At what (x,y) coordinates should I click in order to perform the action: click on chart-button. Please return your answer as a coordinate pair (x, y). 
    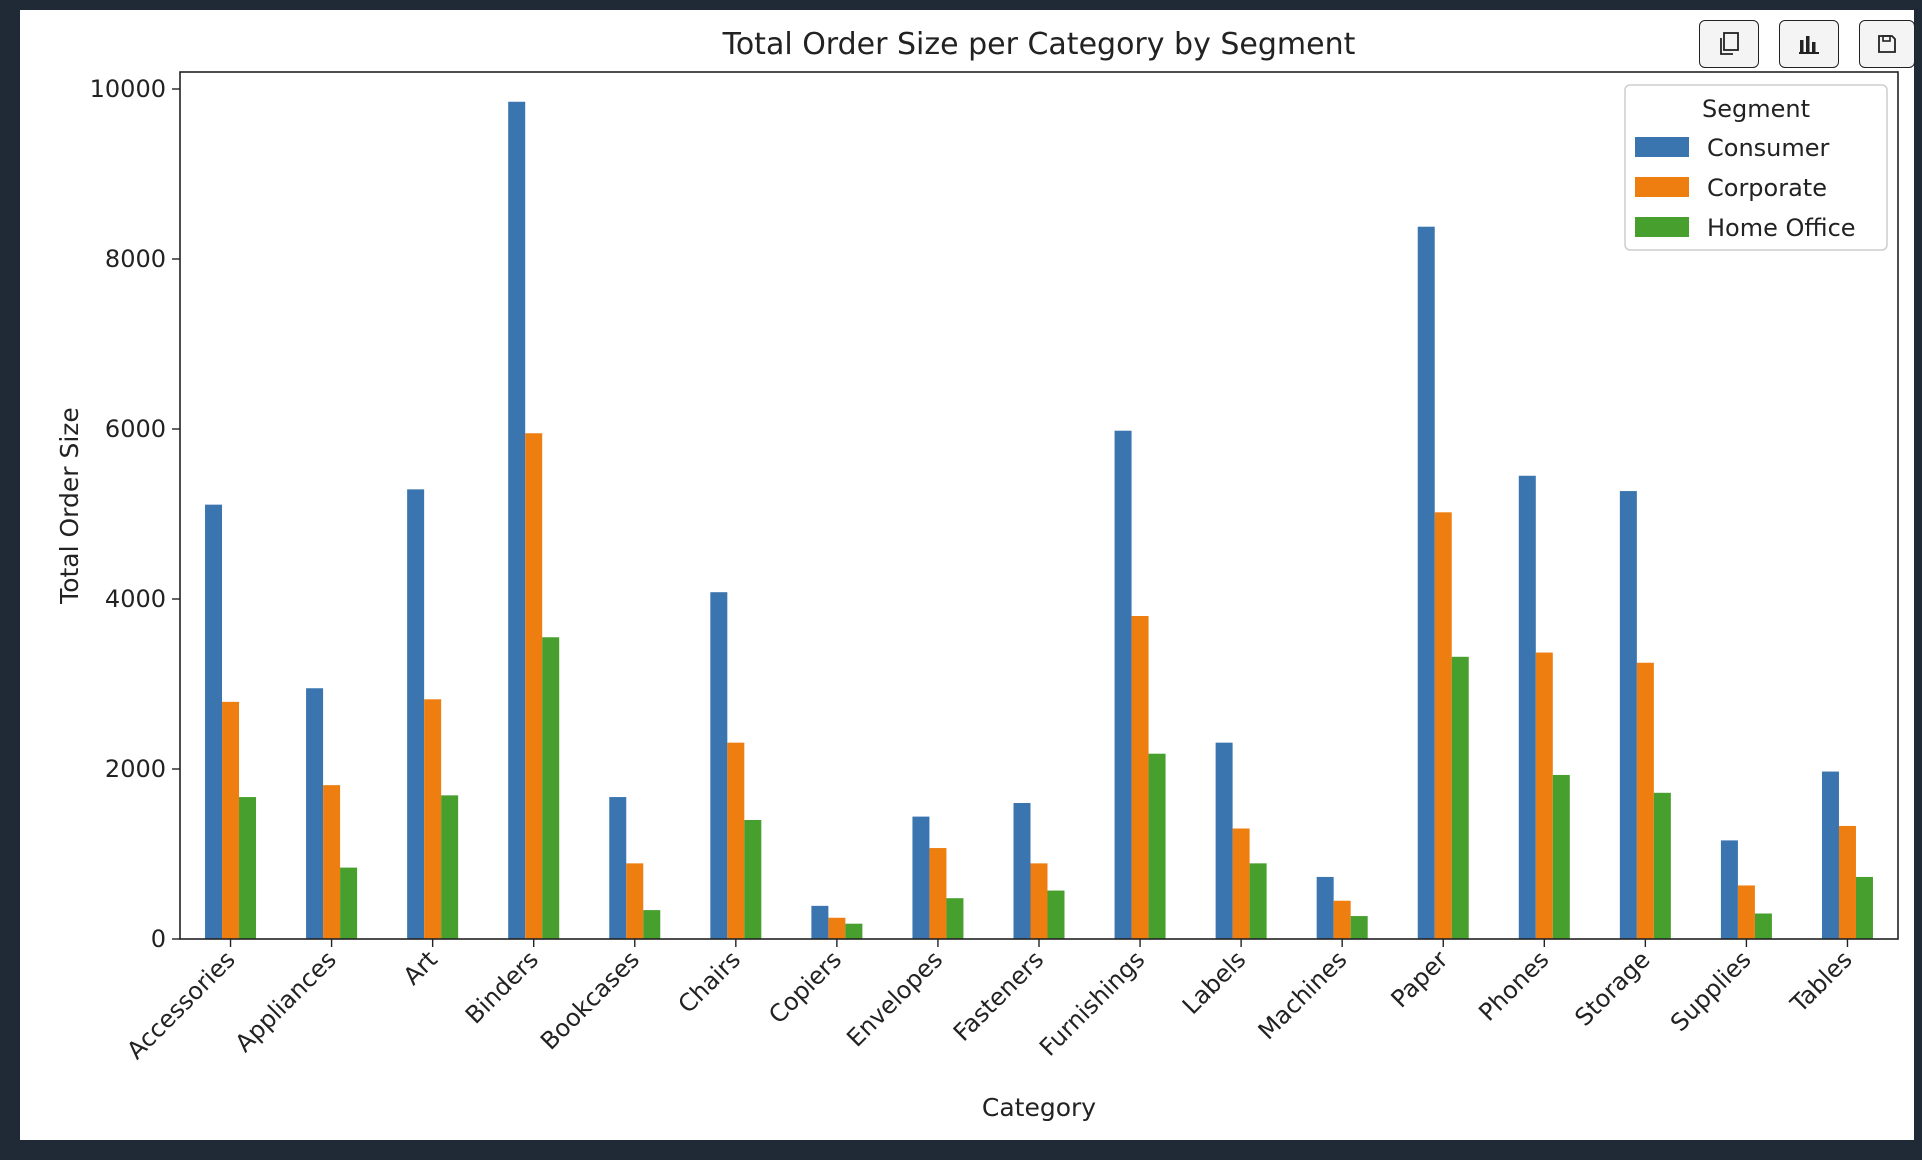
    Looking at the image, I should click on (1809, 44).